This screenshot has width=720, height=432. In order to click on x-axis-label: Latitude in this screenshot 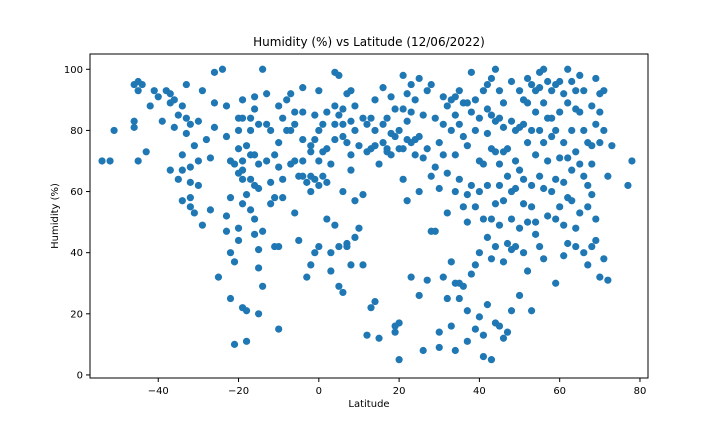, I will do `click(368, 404)`.